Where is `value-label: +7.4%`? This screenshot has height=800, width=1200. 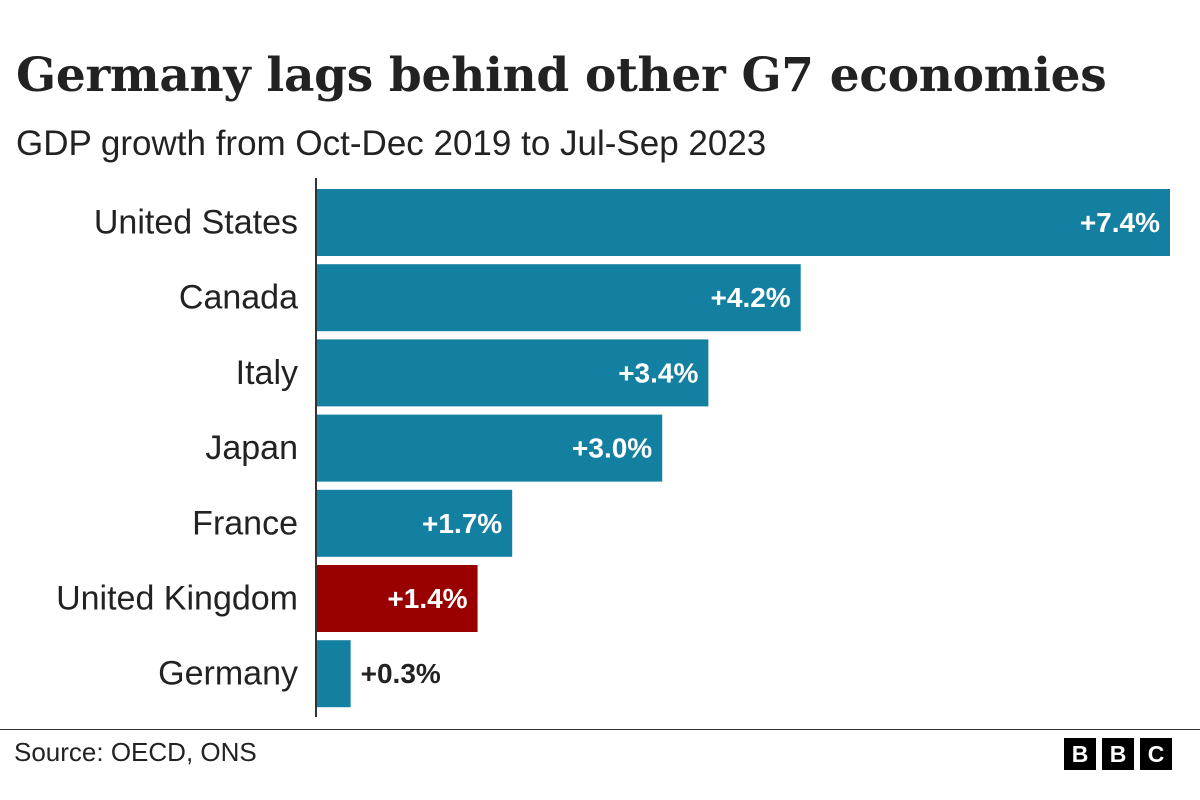 value-label: +7.4% is located at coordinates (1120, 222).